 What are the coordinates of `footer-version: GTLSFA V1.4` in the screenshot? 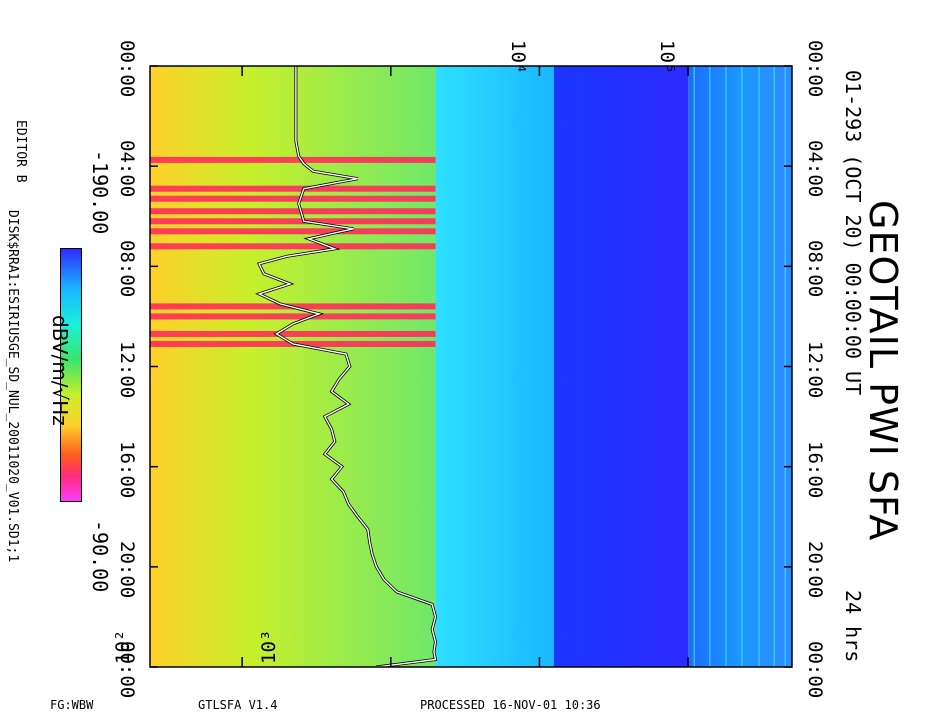 It's located at (238, 705).